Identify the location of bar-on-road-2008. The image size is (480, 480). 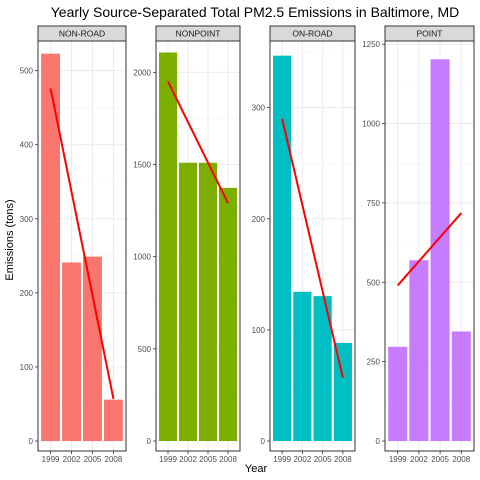
(342, 391).